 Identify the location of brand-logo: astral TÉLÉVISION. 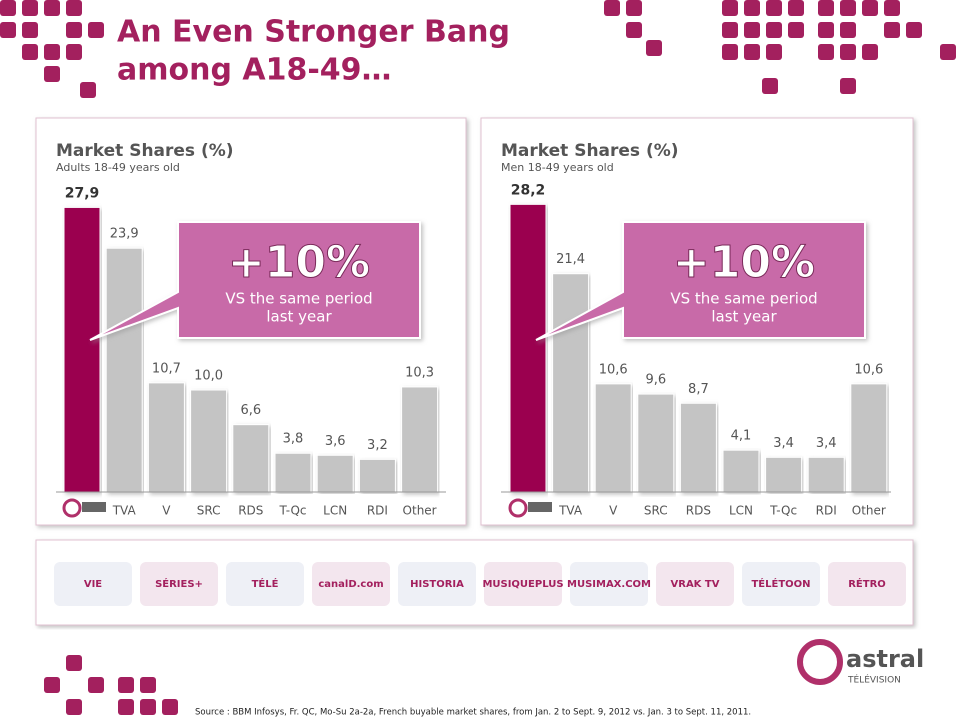
(860, 662).